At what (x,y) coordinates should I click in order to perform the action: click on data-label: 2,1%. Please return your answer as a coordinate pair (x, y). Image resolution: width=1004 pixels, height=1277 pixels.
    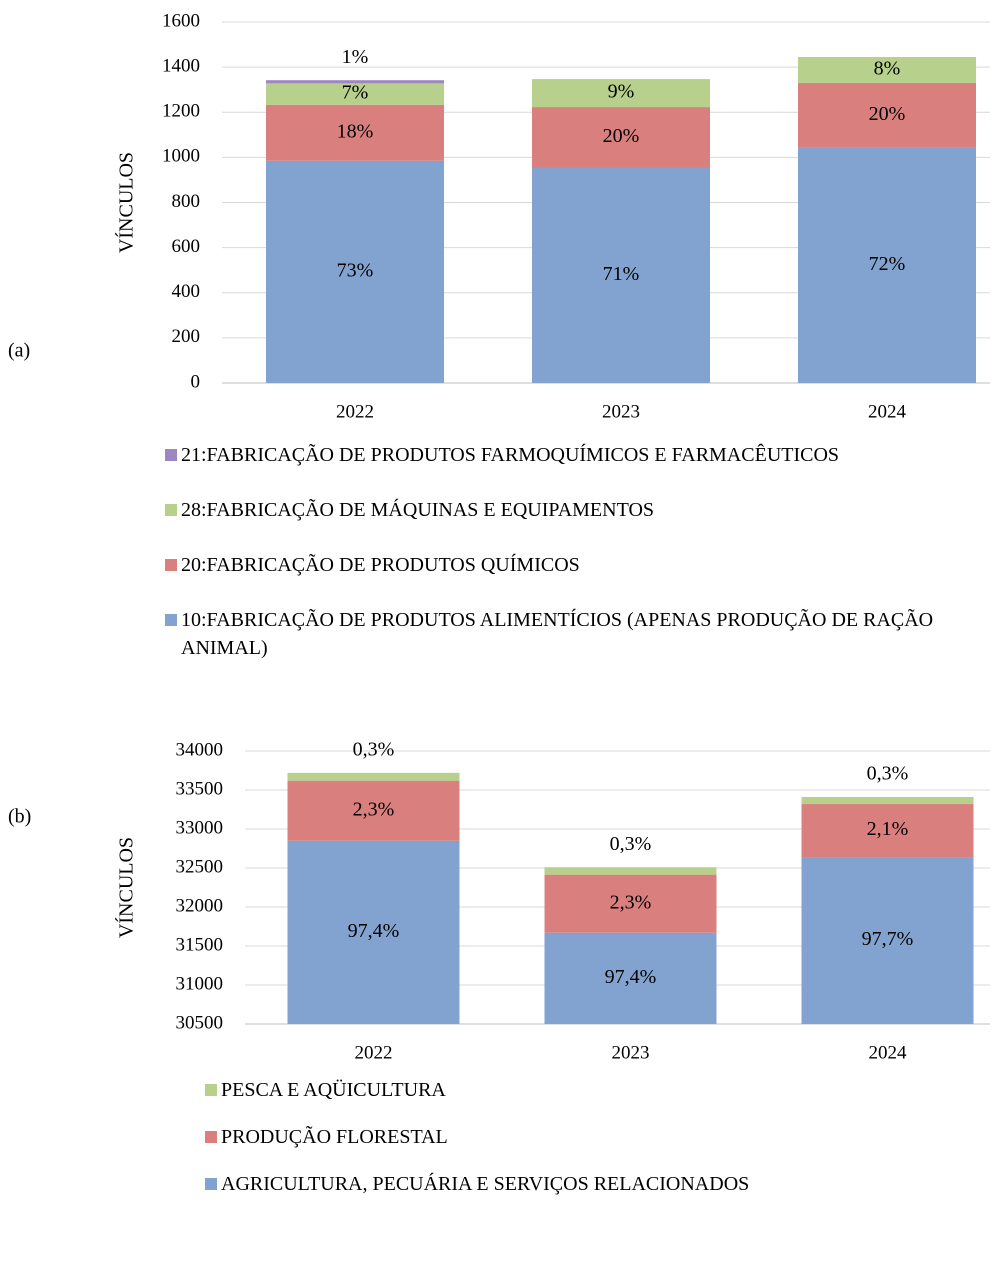
    Looking at the image, I should click on (888, 829).